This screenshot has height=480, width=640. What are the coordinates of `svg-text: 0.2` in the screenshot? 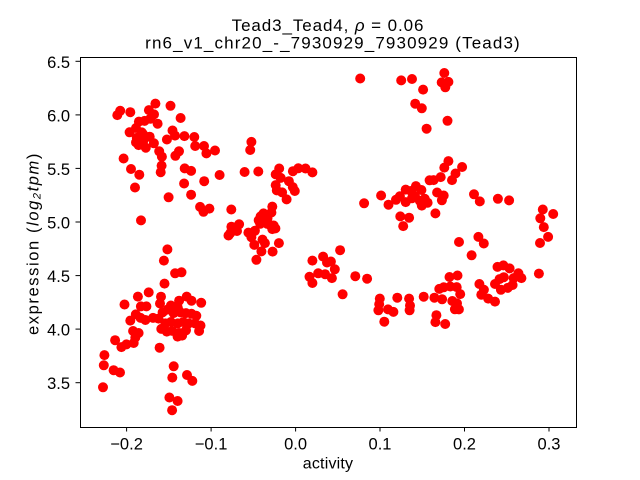 It's located at (464, 445).